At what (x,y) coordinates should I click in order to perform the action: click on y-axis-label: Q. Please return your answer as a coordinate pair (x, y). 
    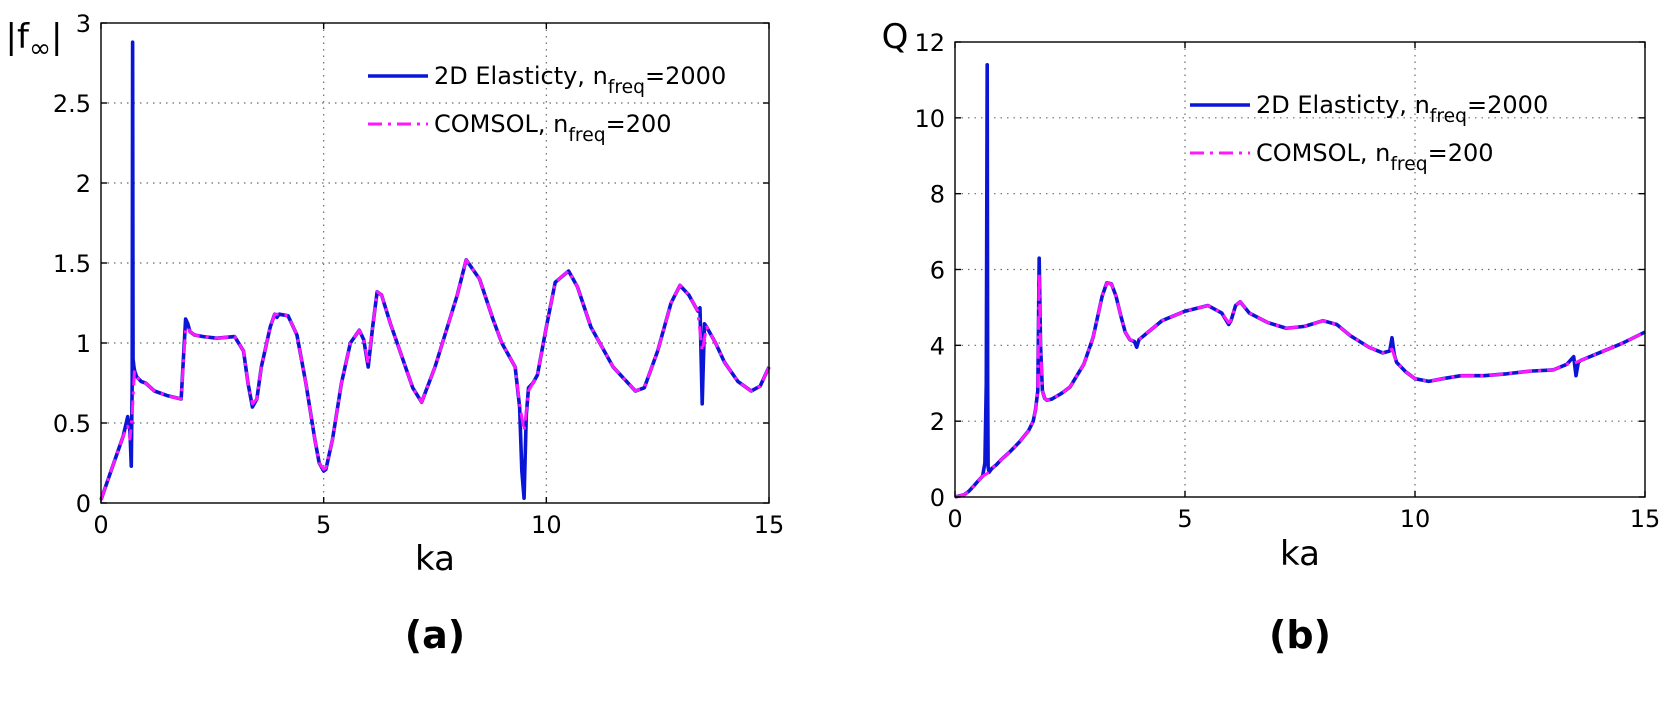
    Looking at the image, I should click on (895, 37).